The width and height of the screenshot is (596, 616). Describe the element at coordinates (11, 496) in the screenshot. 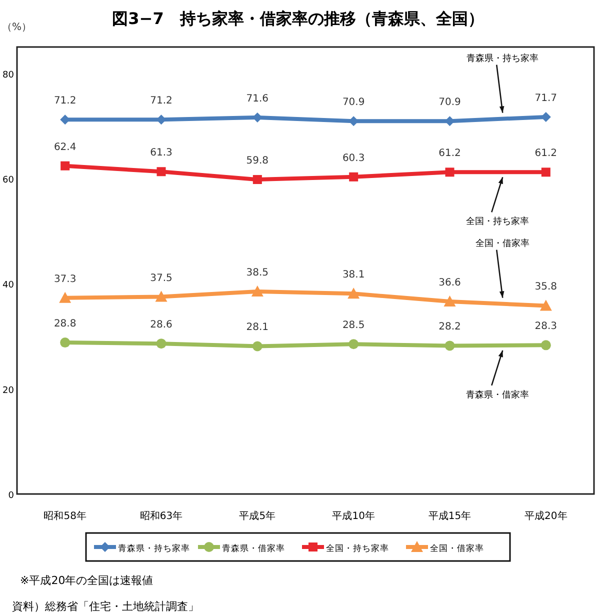

I see `y-tick-label: 0` at that location.